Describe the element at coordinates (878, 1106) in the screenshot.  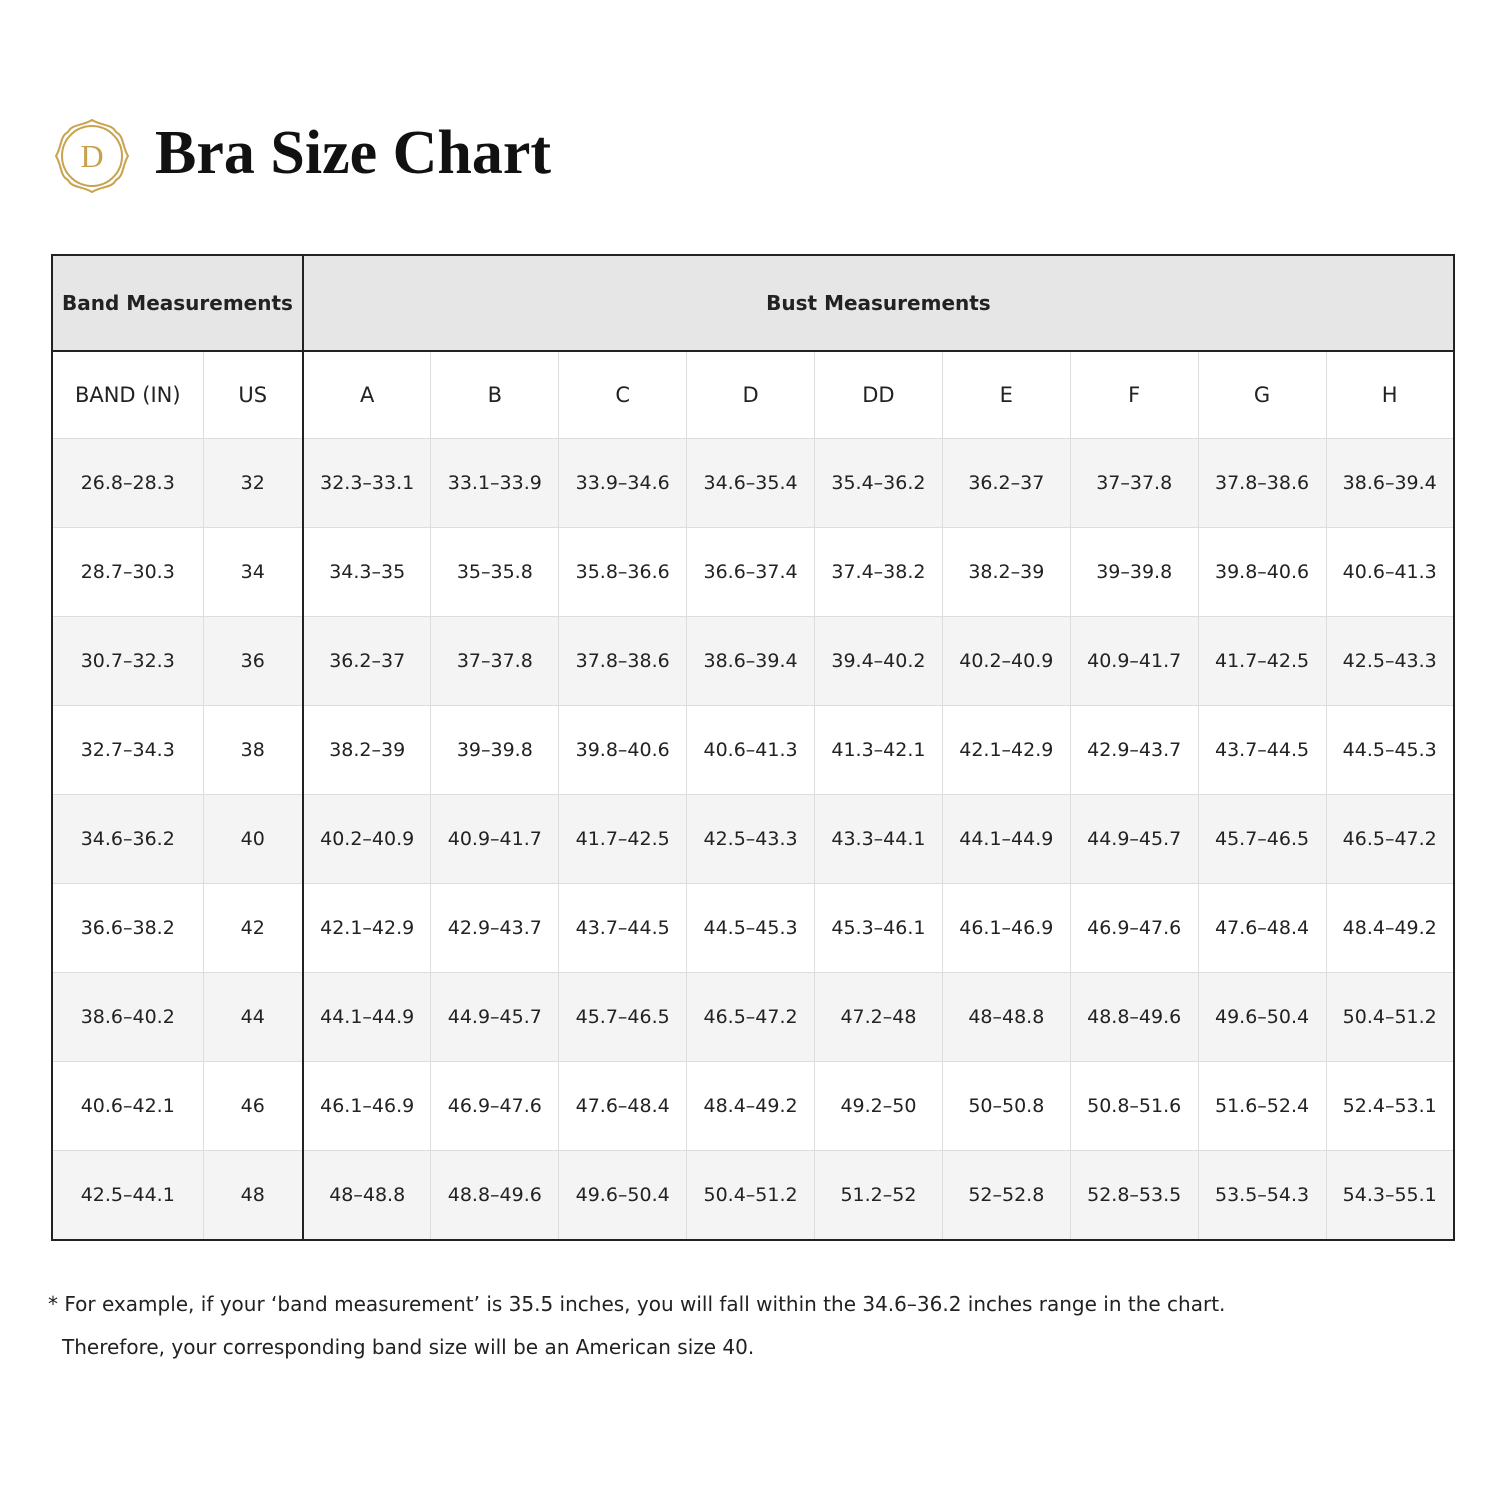
I see `table-cell: 49.2–50` at that location.